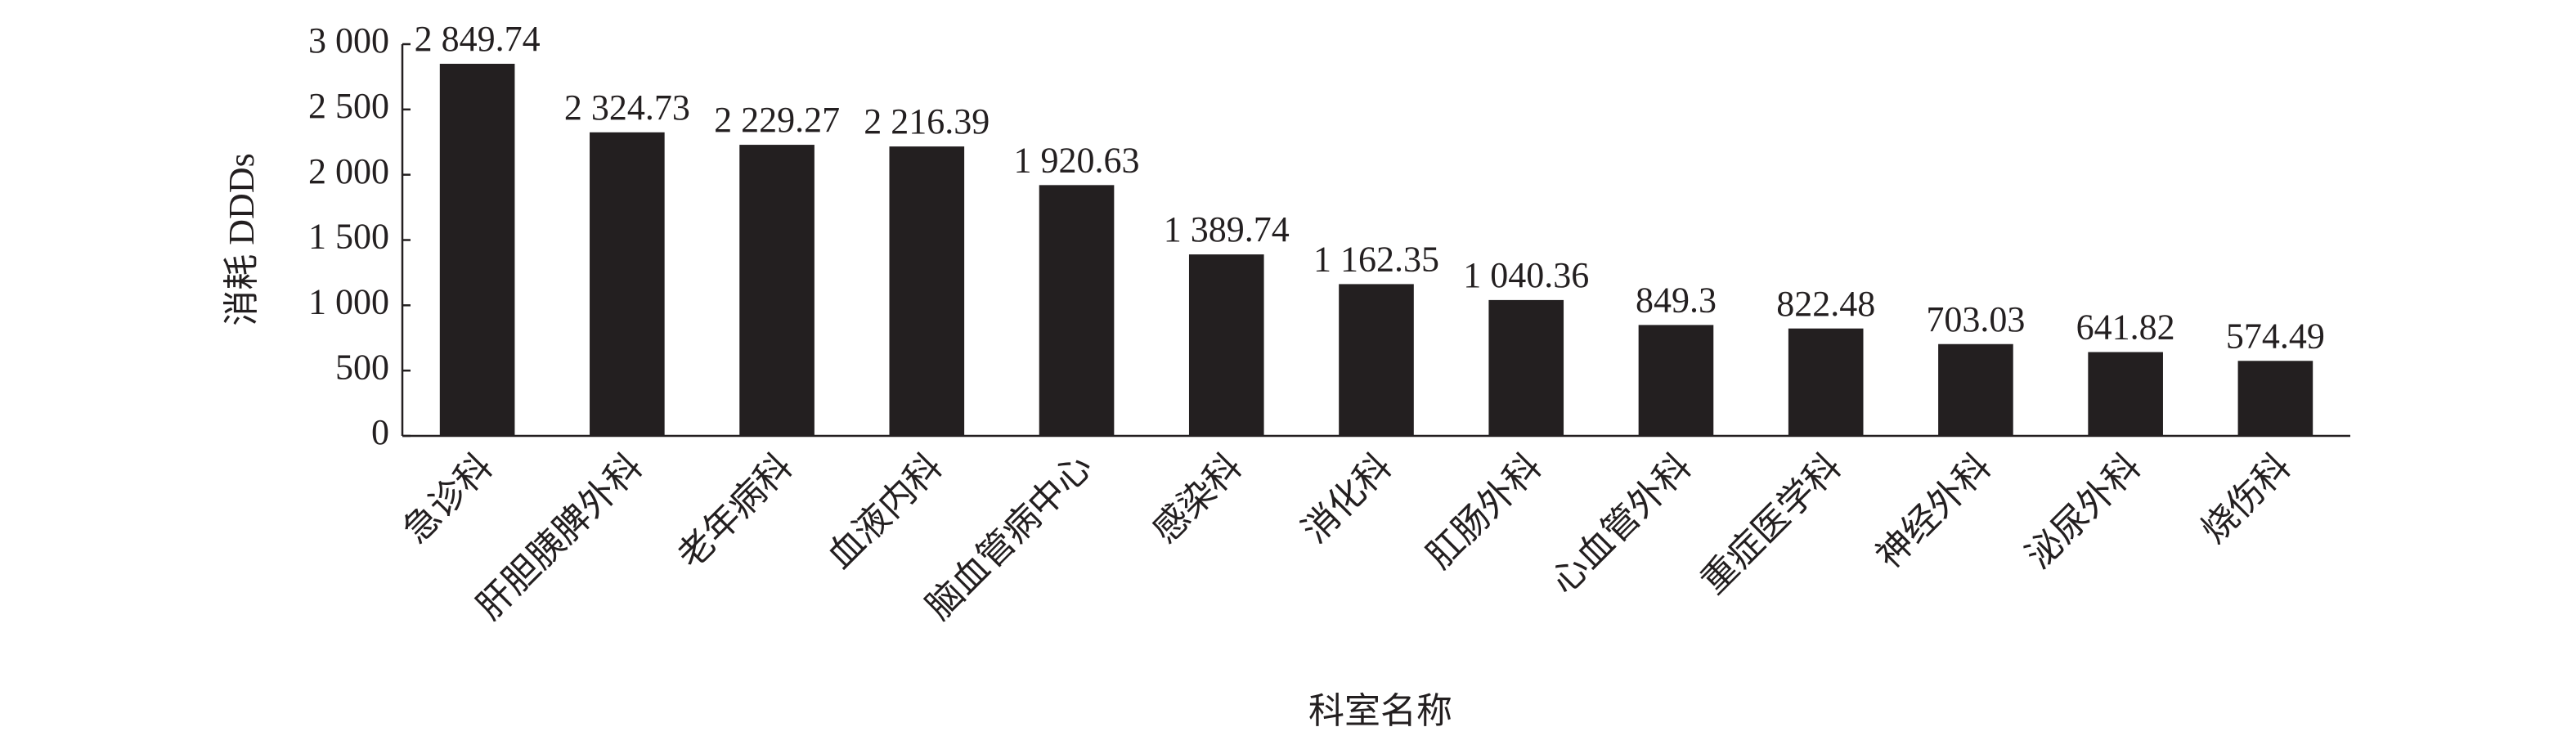 This screenshot has height=745, width=2576. What do you see at coordinates (1227, 229) in the screenshot?
I see `value-label: 1 389.74` at bounding box center [1227, 229].